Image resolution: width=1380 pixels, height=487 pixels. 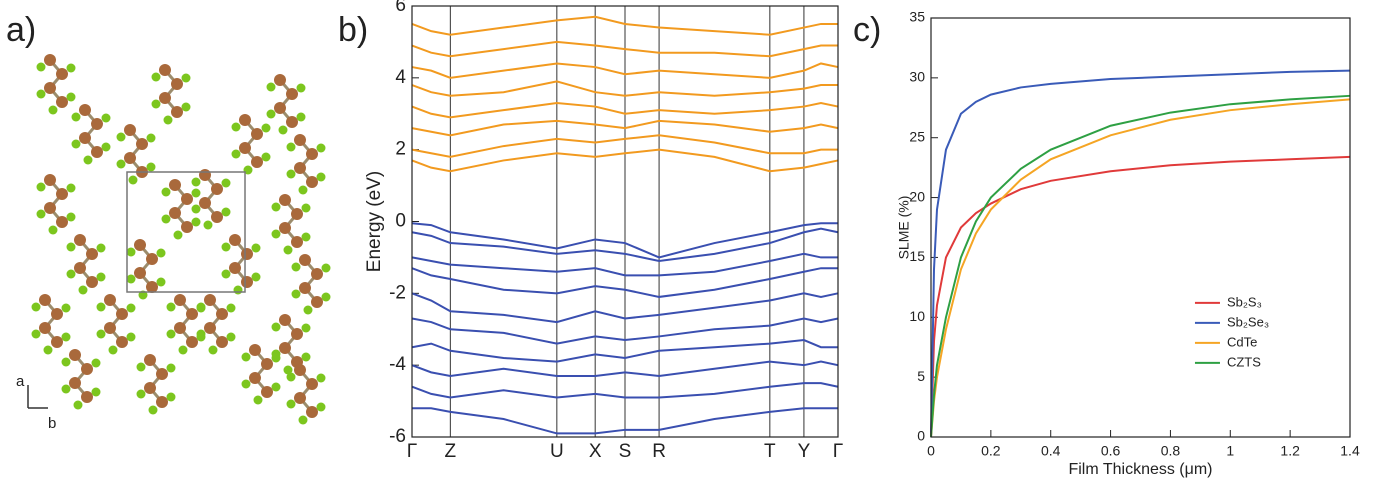 I want to click on y-tick-label: 35, so click(x=917, y=17).